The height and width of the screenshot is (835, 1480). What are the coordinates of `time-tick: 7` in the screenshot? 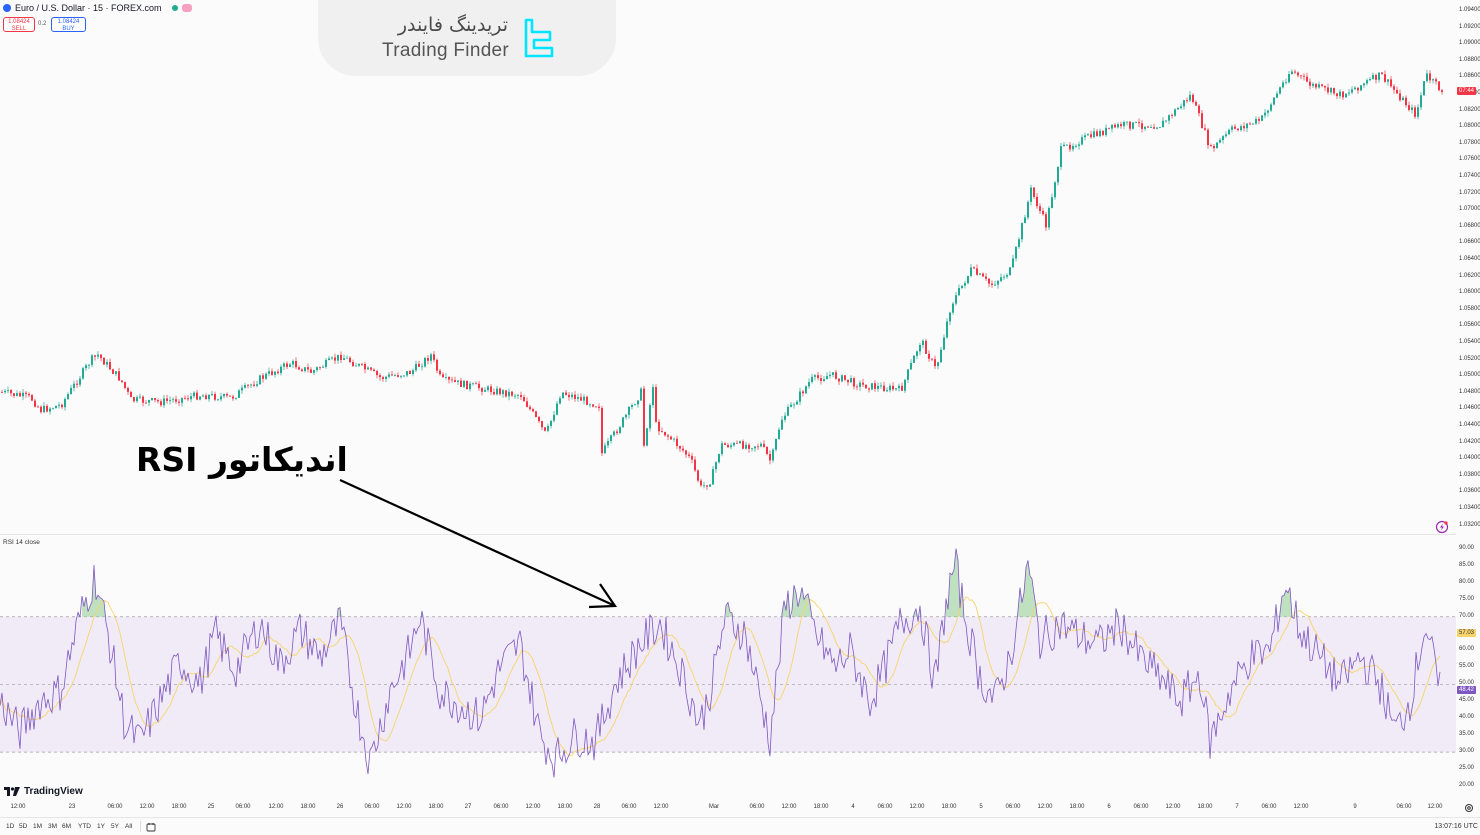 It's located at (1237, 807).